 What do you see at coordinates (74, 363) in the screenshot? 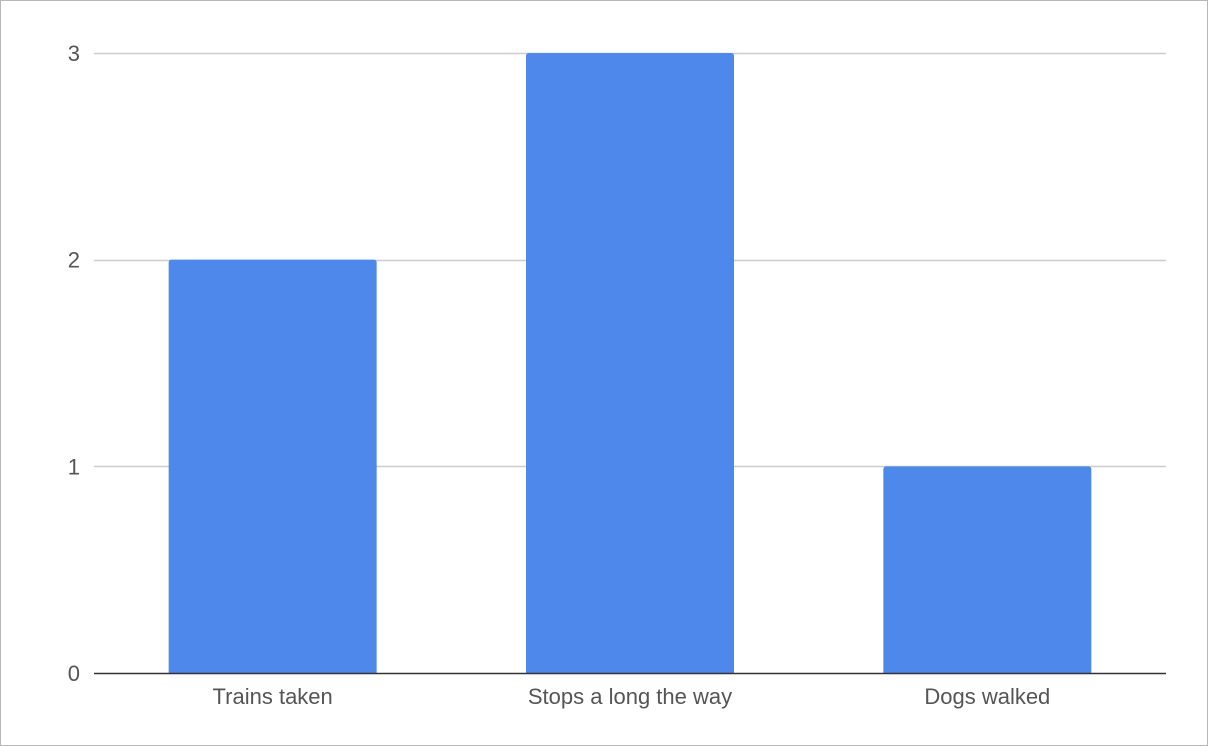
I see `y-axis-tick-labels: 0 1 2 3` at bounding box center [74, 363].